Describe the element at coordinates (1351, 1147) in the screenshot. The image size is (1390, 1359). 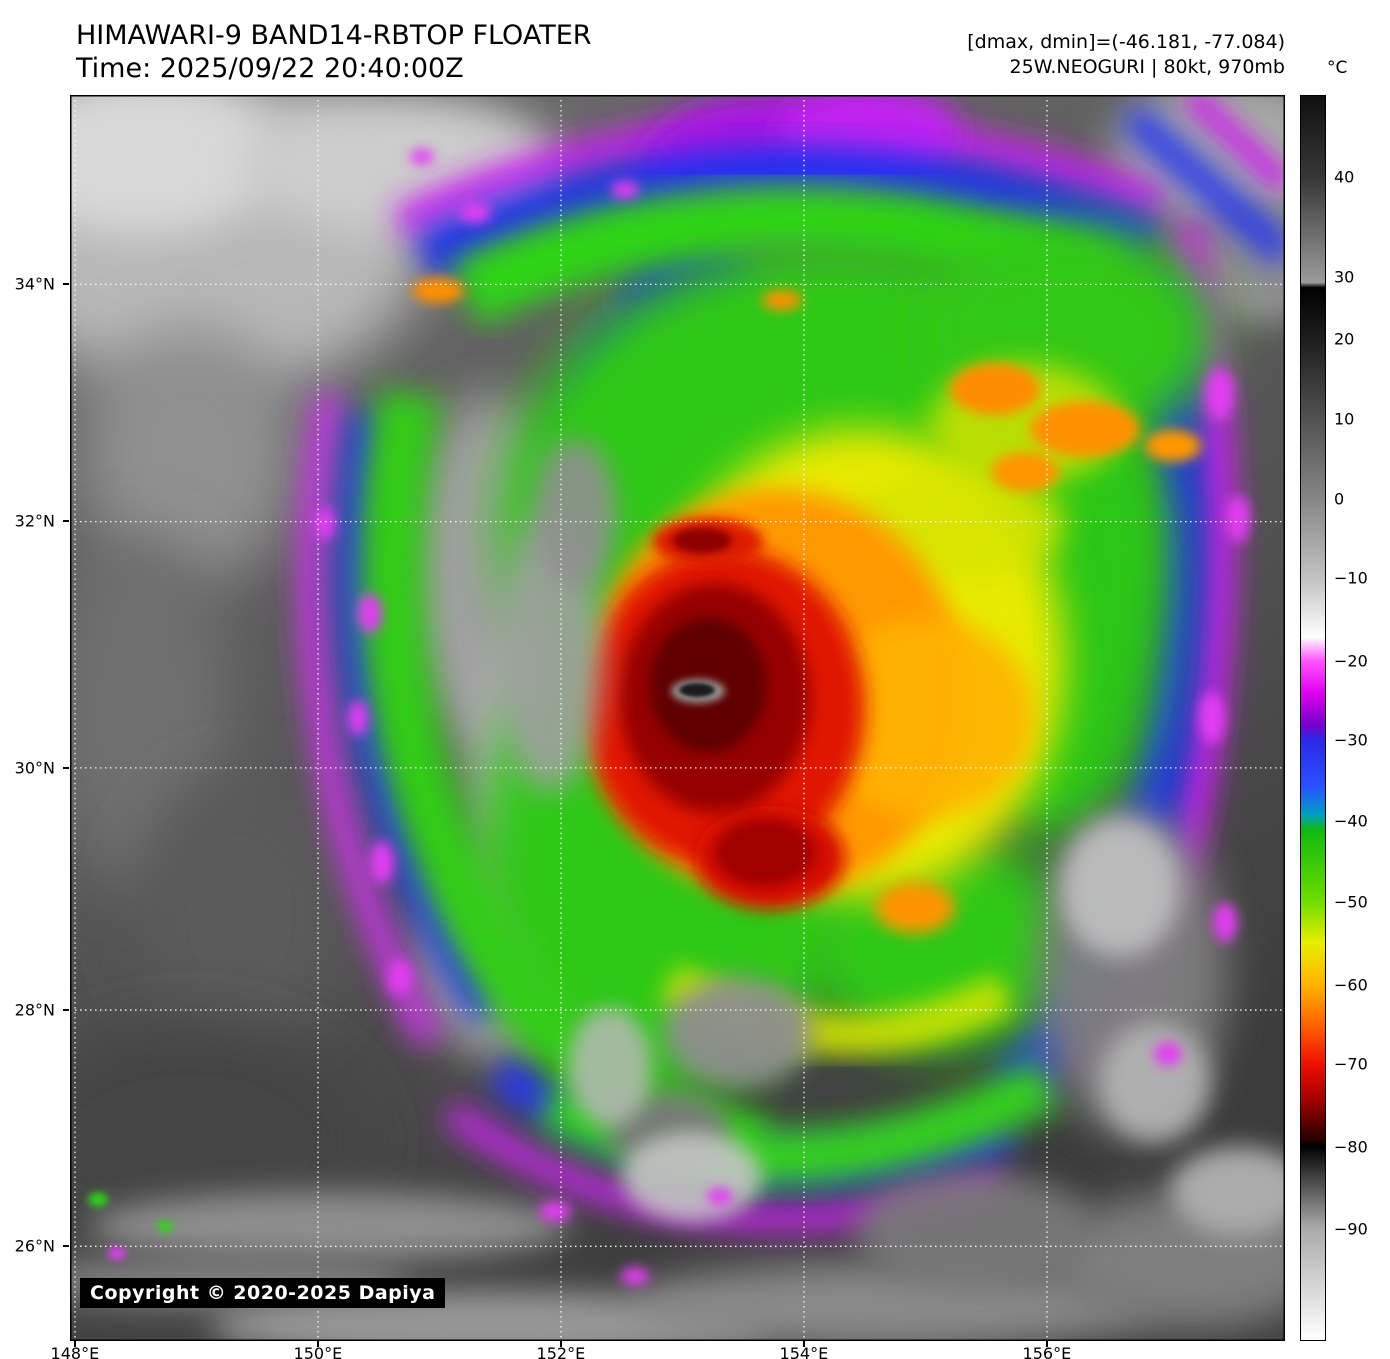
I see `colorbar-tick: −80` at that location.